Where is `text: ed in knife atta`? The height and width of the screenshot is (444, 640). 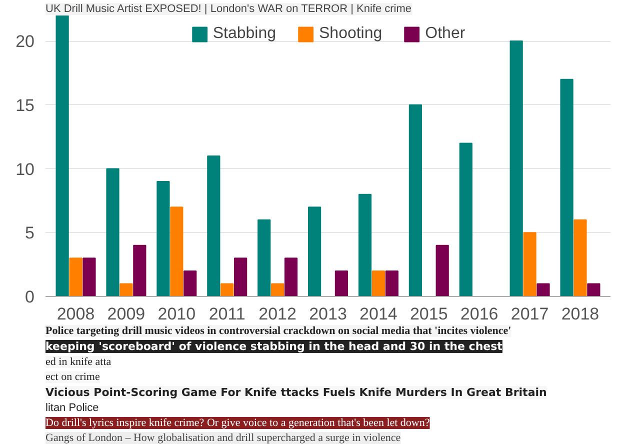
text: ed in knife atta is located at coordinates (79, 362).